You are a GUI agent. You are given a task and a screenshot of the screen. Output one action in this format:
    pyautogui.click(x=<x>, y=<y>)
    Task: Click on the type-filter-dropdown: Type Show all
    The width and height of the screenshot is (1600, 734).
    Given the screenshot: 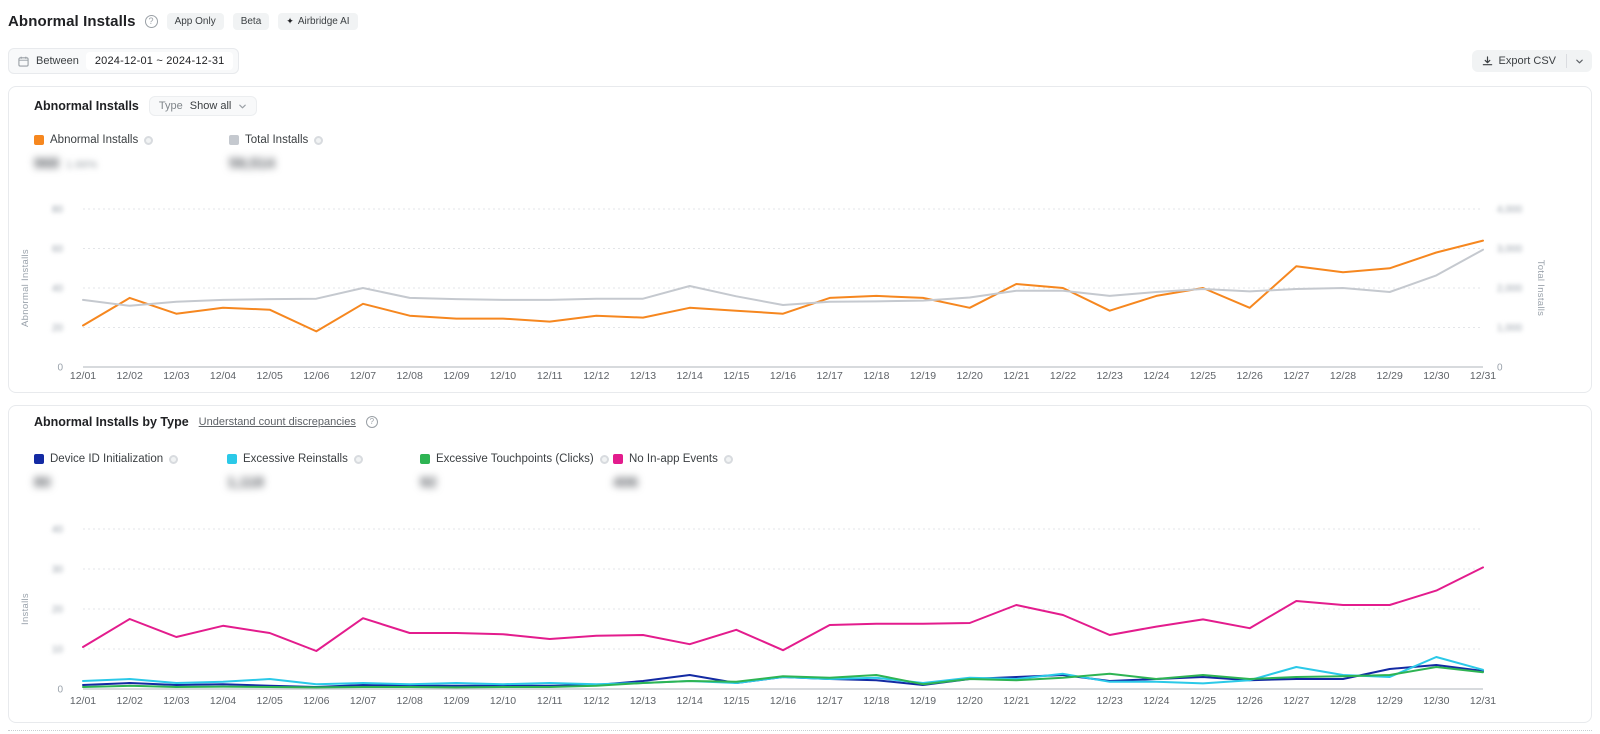 What is the action you would take?
    pyautogui.click(x=203, y=106)
    